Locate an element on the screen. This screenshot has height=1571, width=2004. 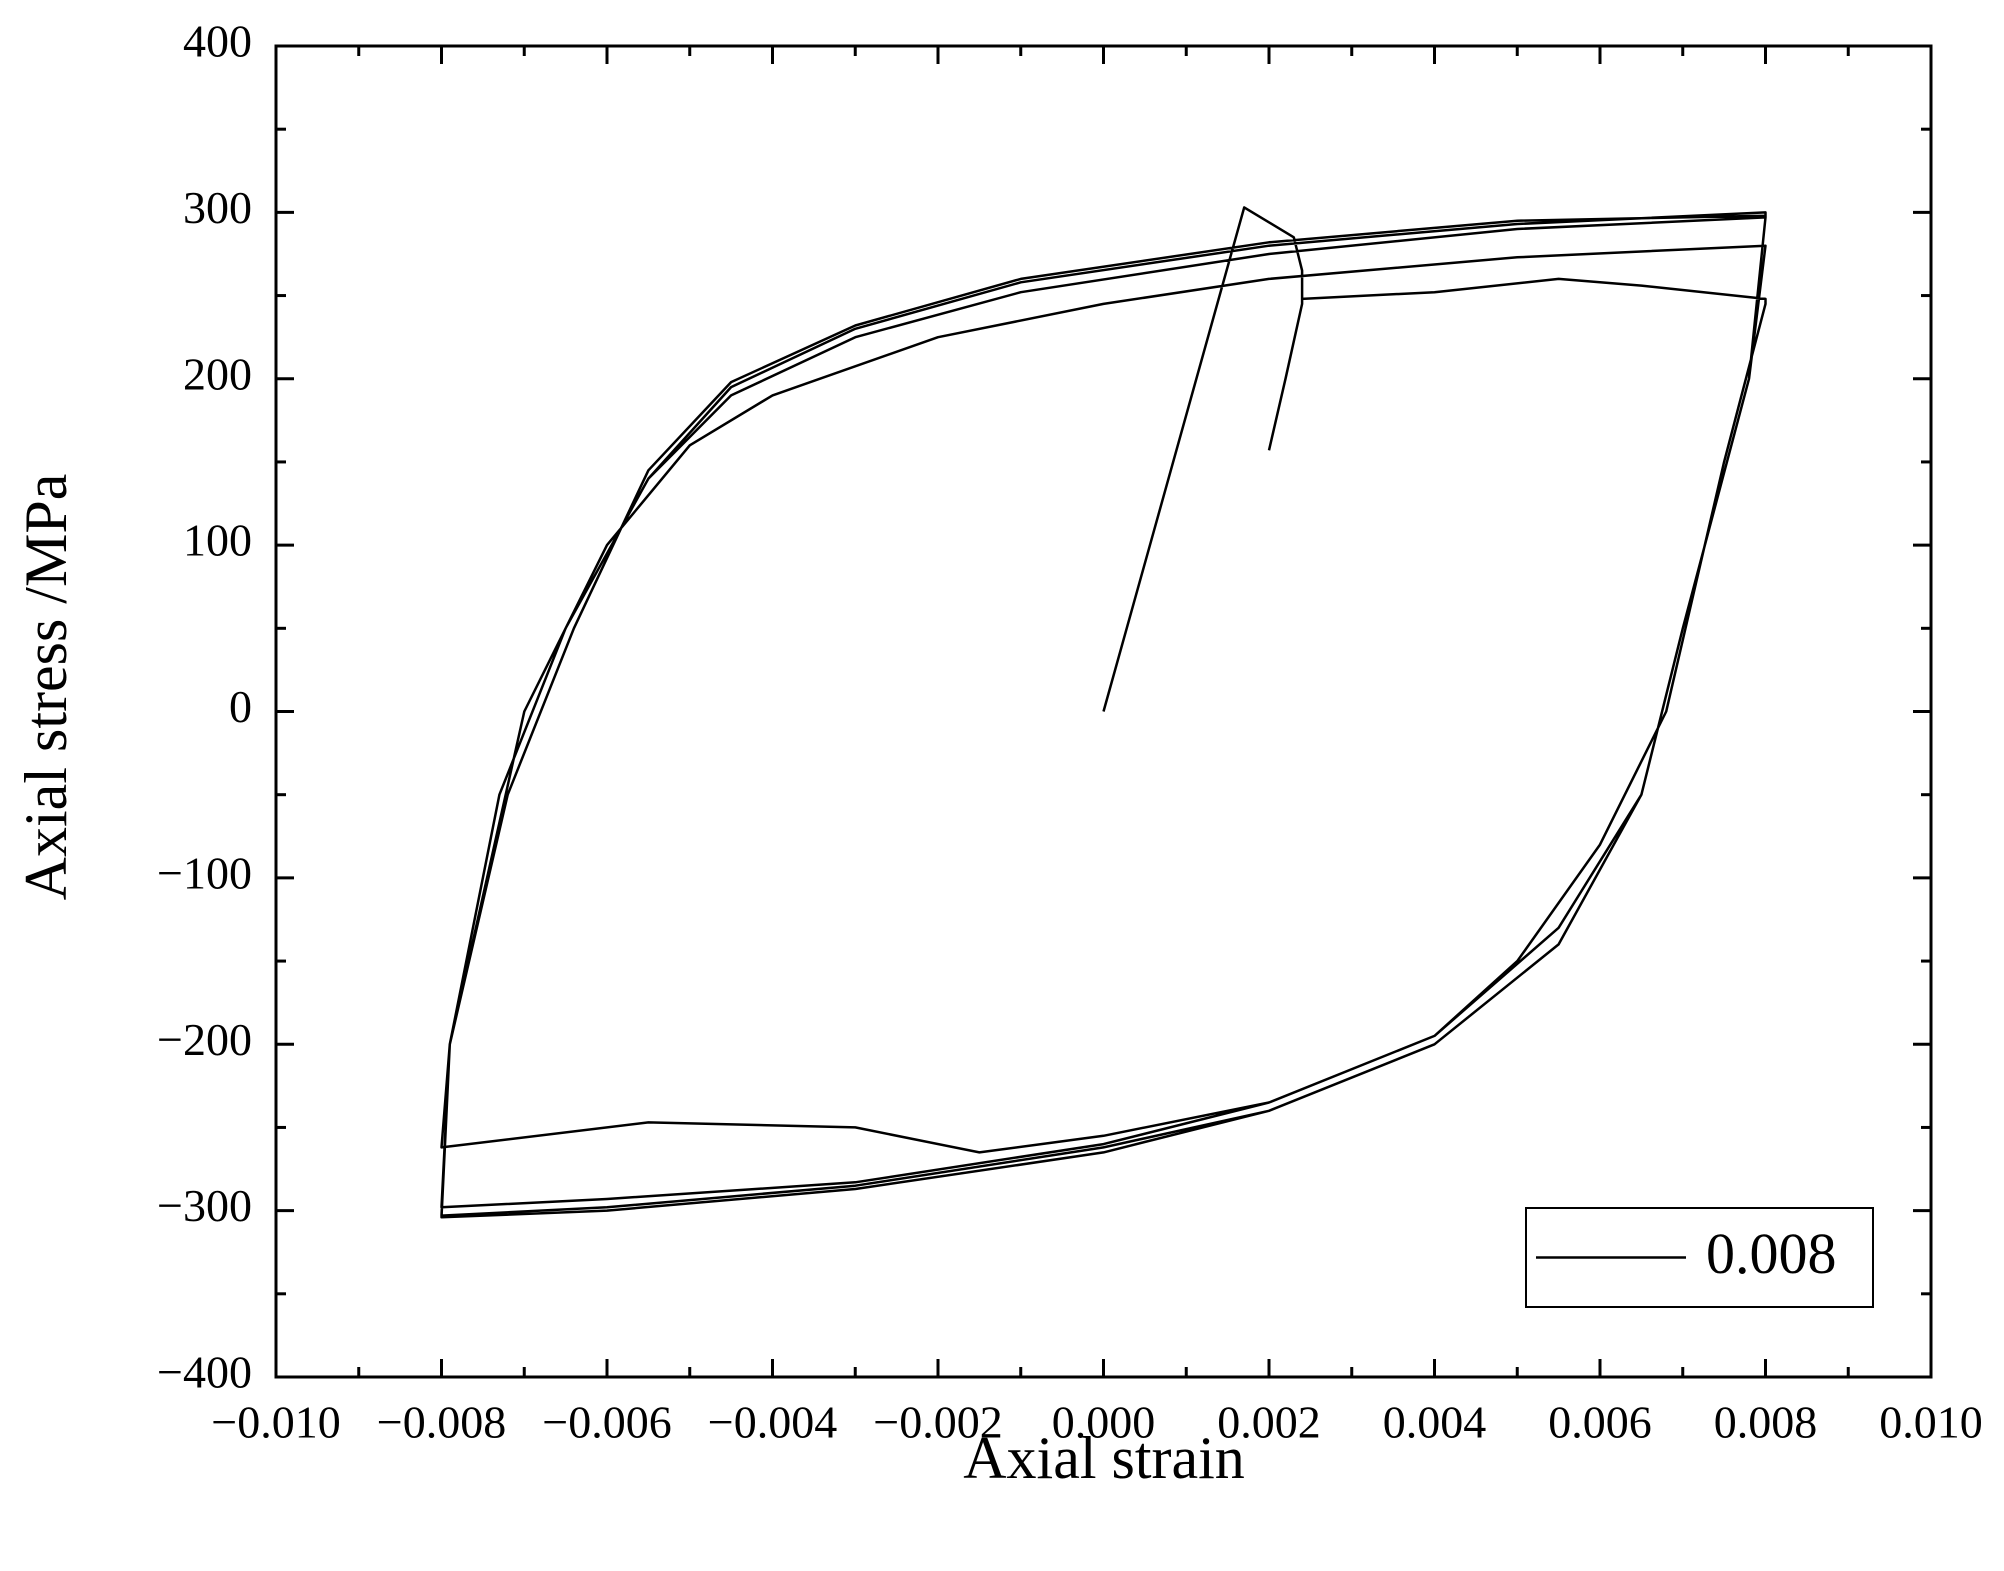
x-axis-title: Axial strain is located at coordinates (1104, 1458).